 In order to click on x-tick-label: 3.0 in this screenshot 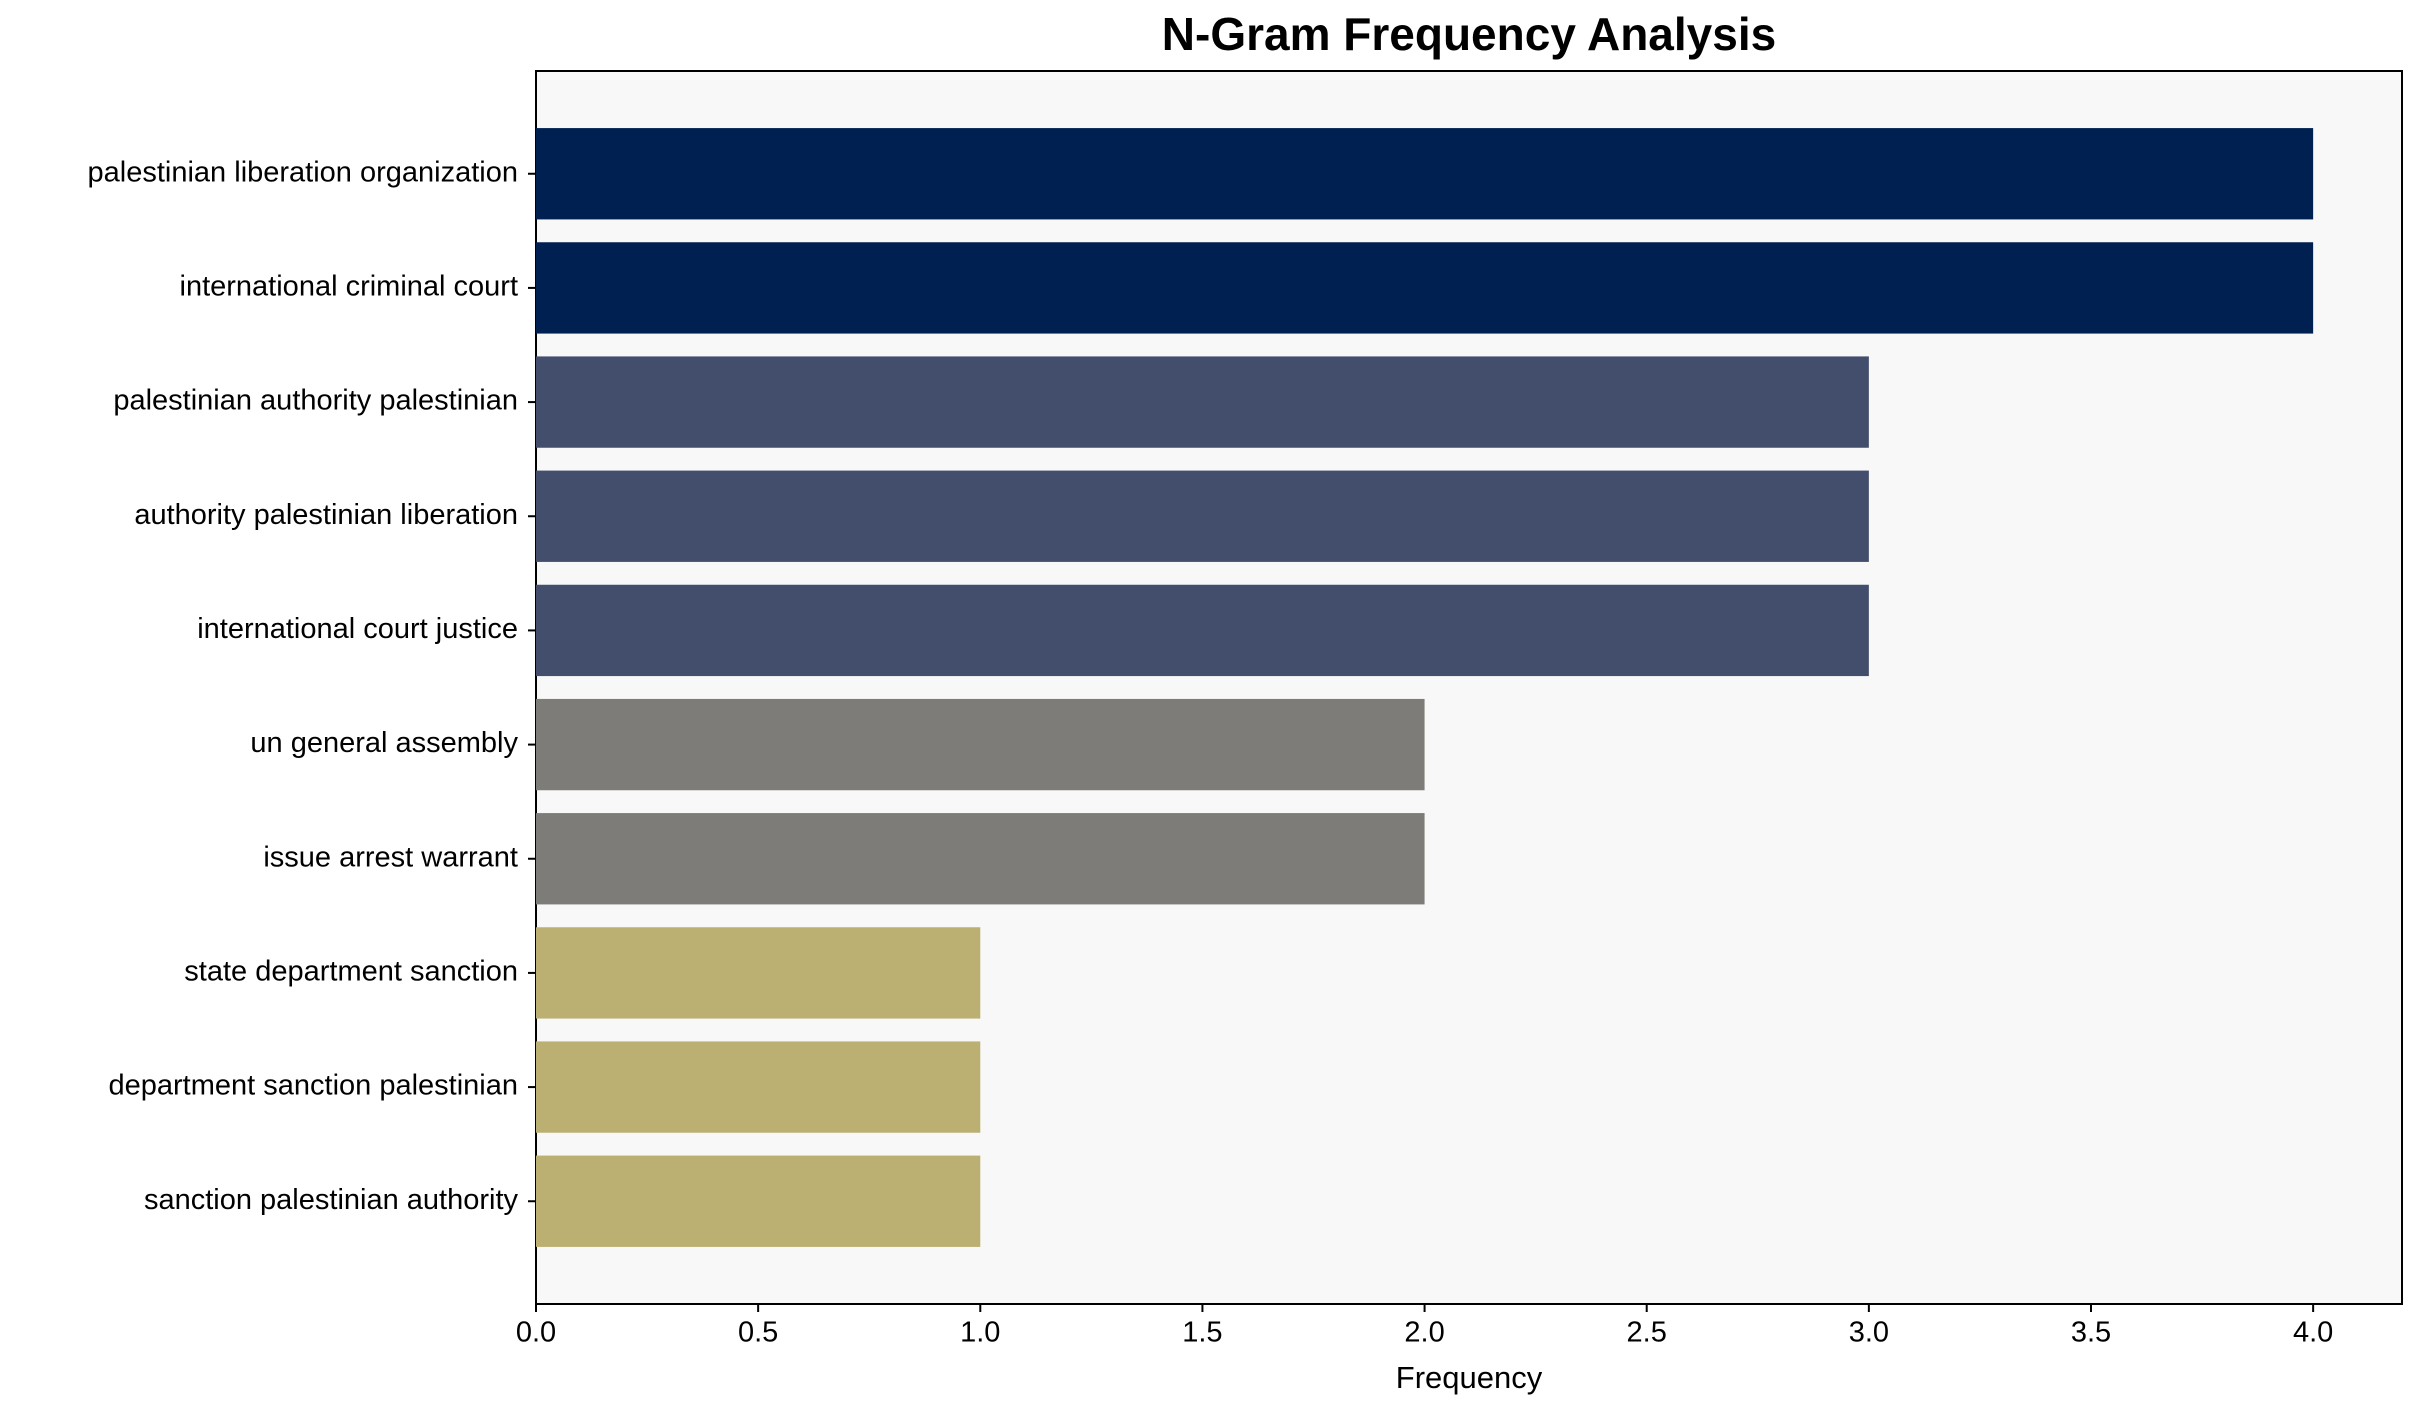, I will do `click(1869, 1333)`.